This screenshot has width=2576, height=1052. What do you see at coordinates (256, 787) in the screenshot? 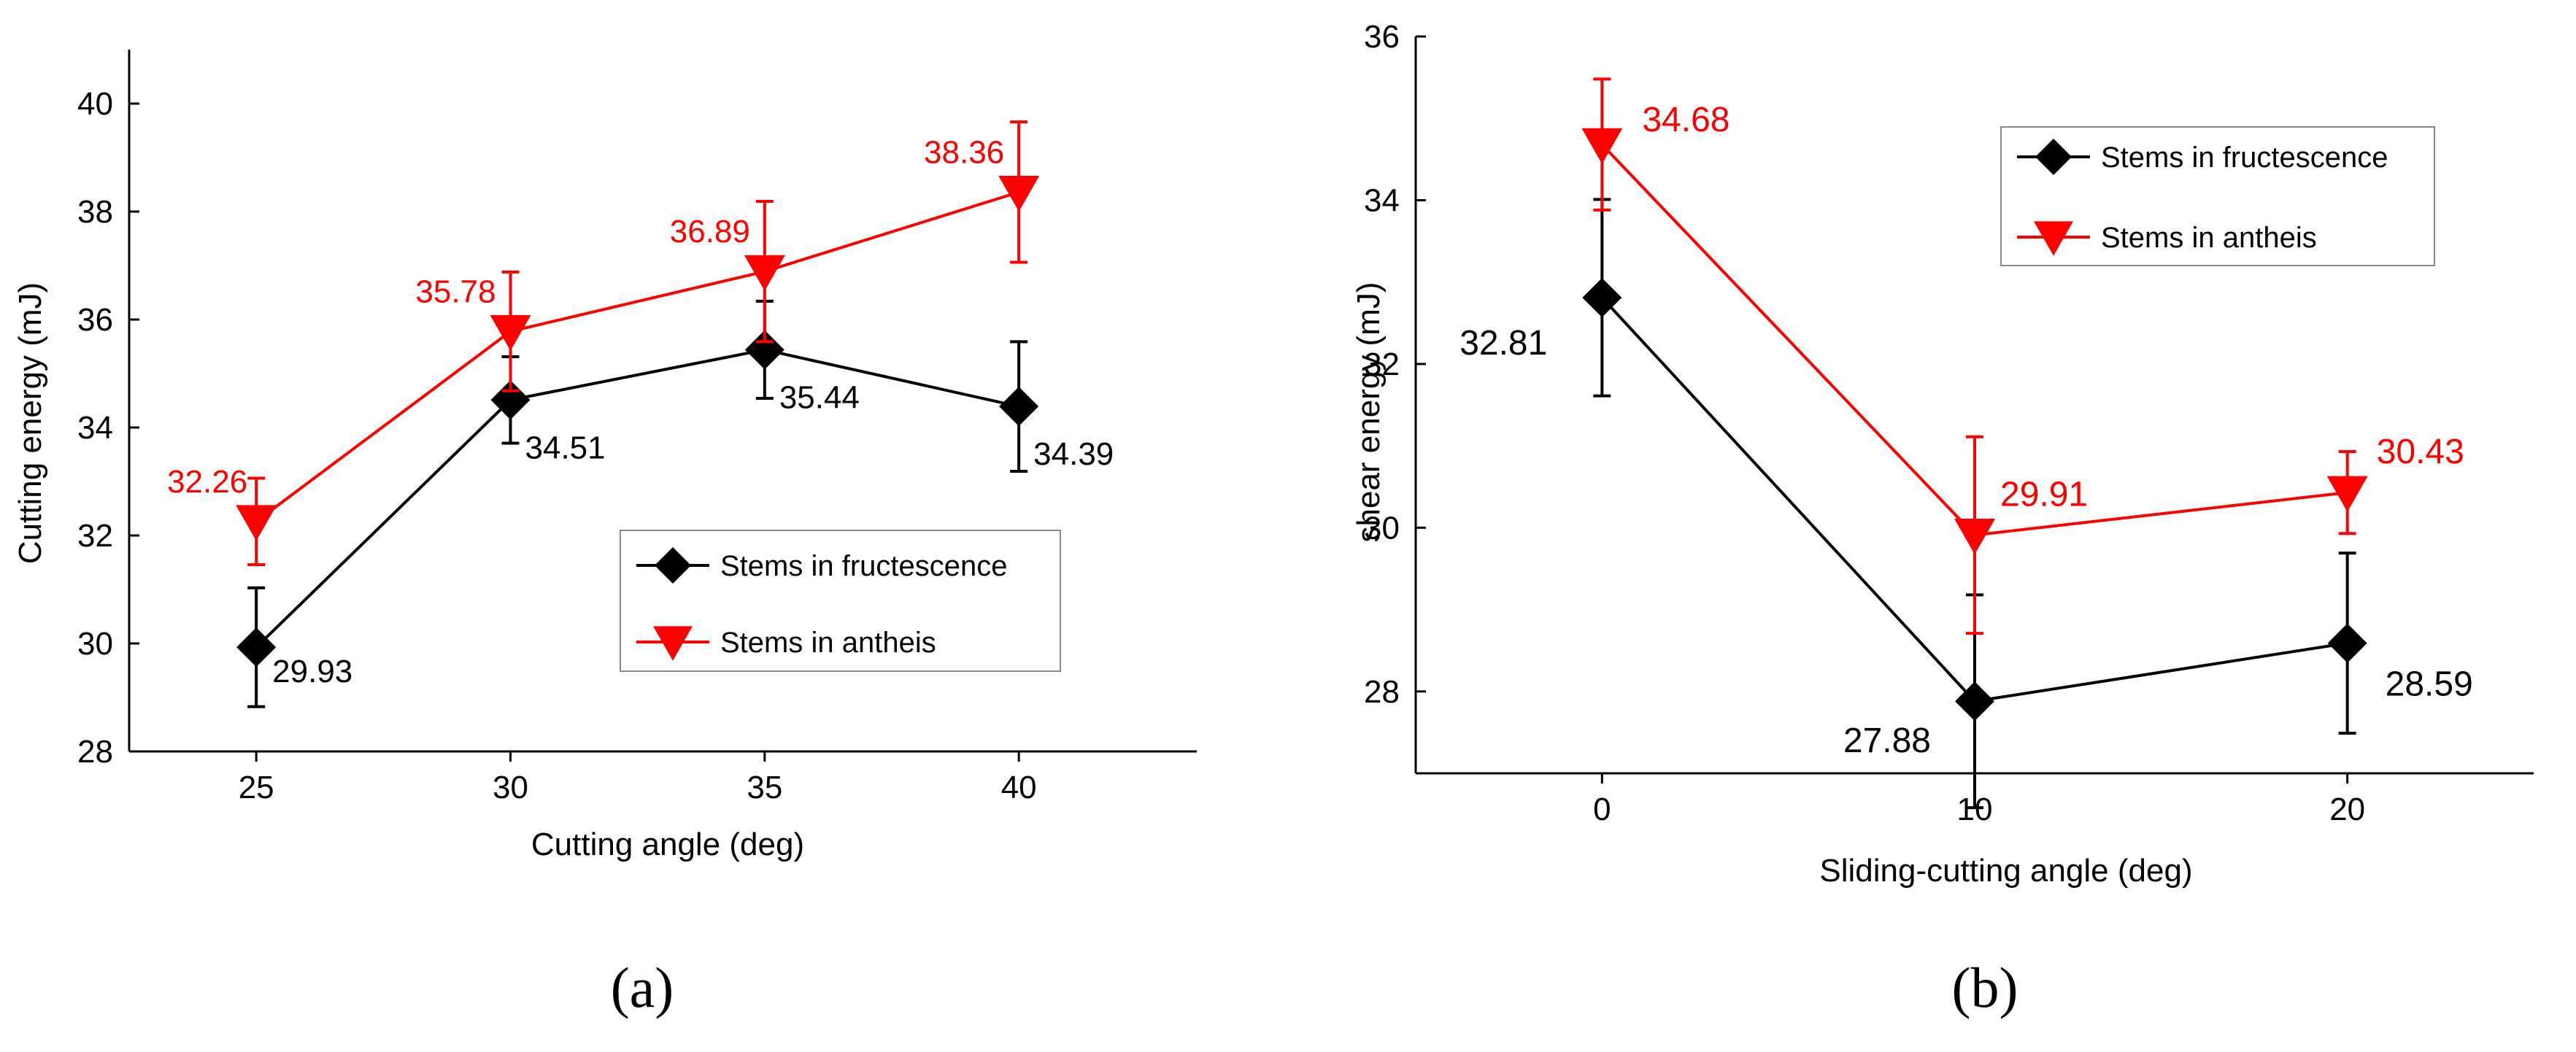
I see `panel-a-x-tick-label: 25` at bounding box center [256, 787].